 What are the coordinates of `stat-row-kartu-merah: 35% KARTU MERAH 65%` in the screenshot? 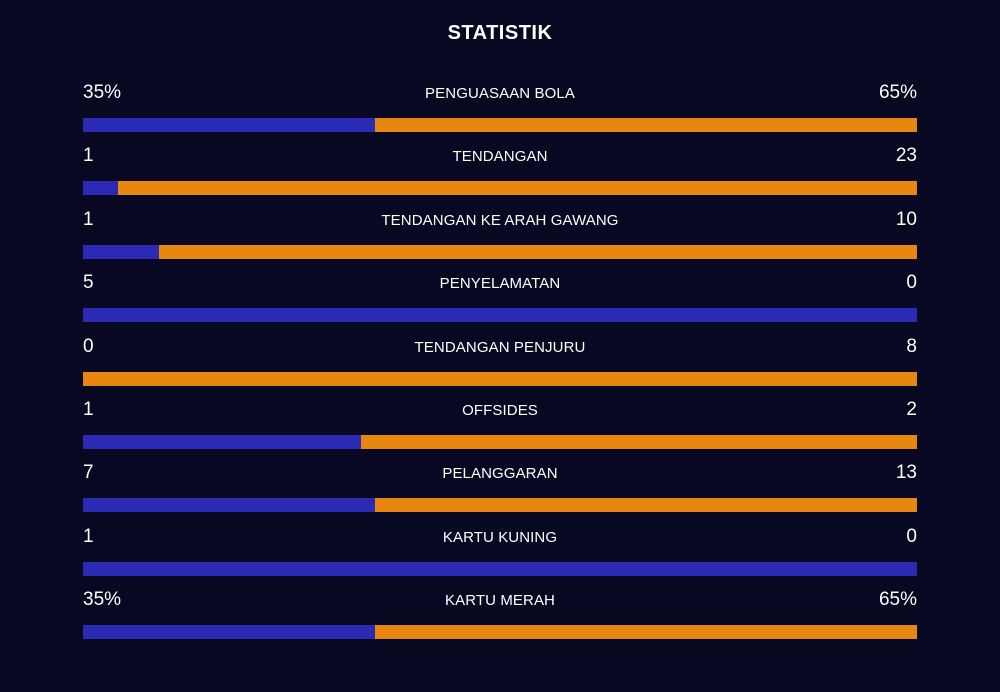 It's located at (500, 618).